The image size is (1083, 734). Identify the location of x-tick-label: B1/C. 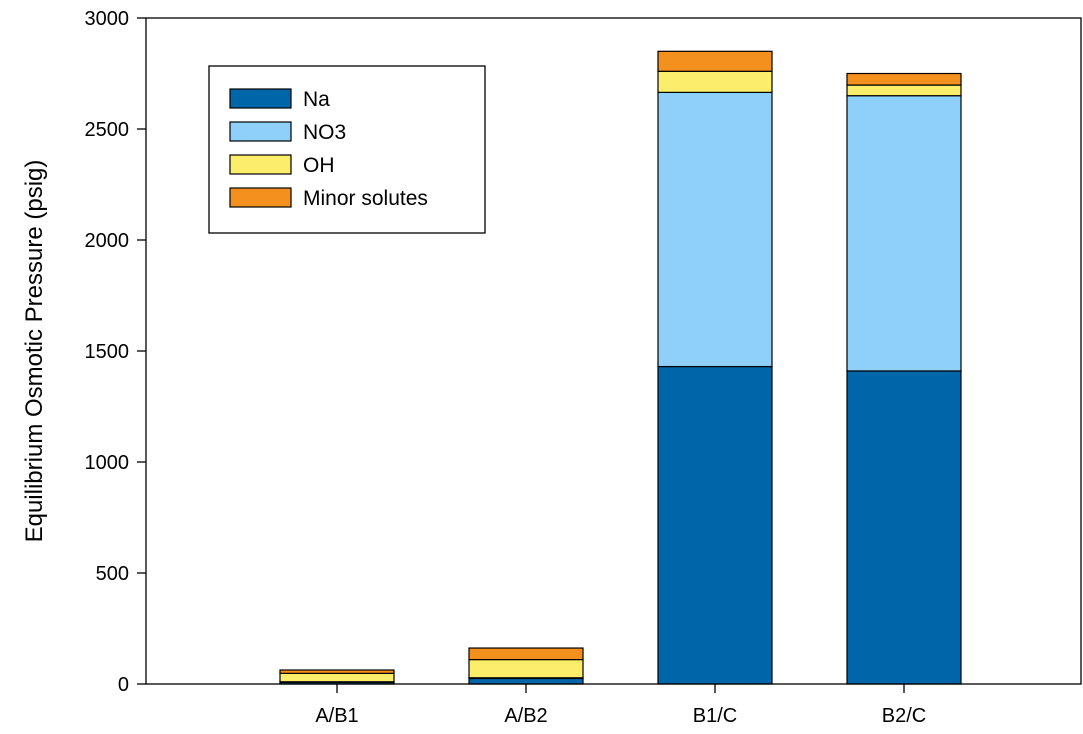
(715, 716).